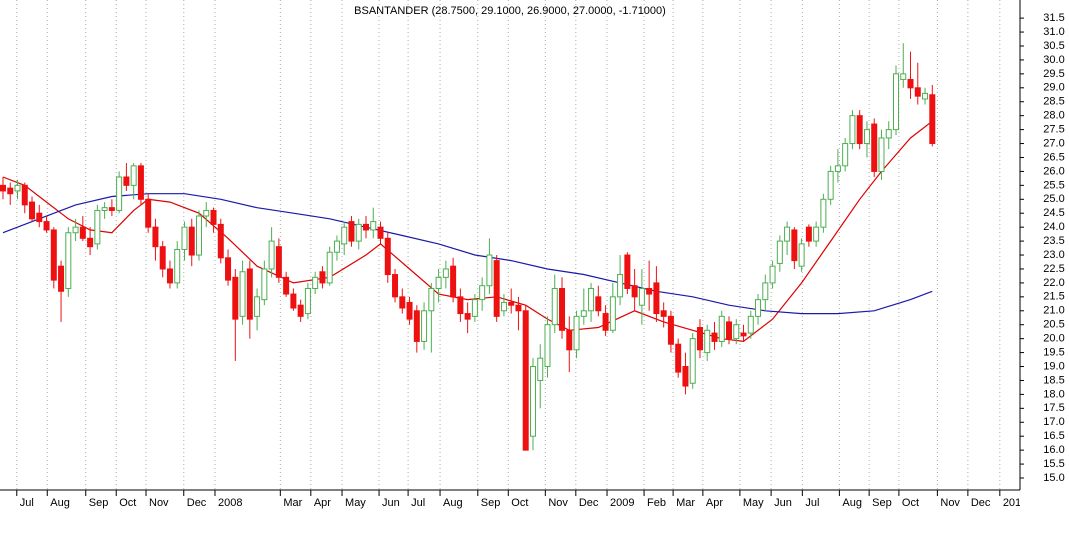  Describe the element at coordinates (1053, 339) in the screenshot. I see `y-tick-label: 20.0` at that location.